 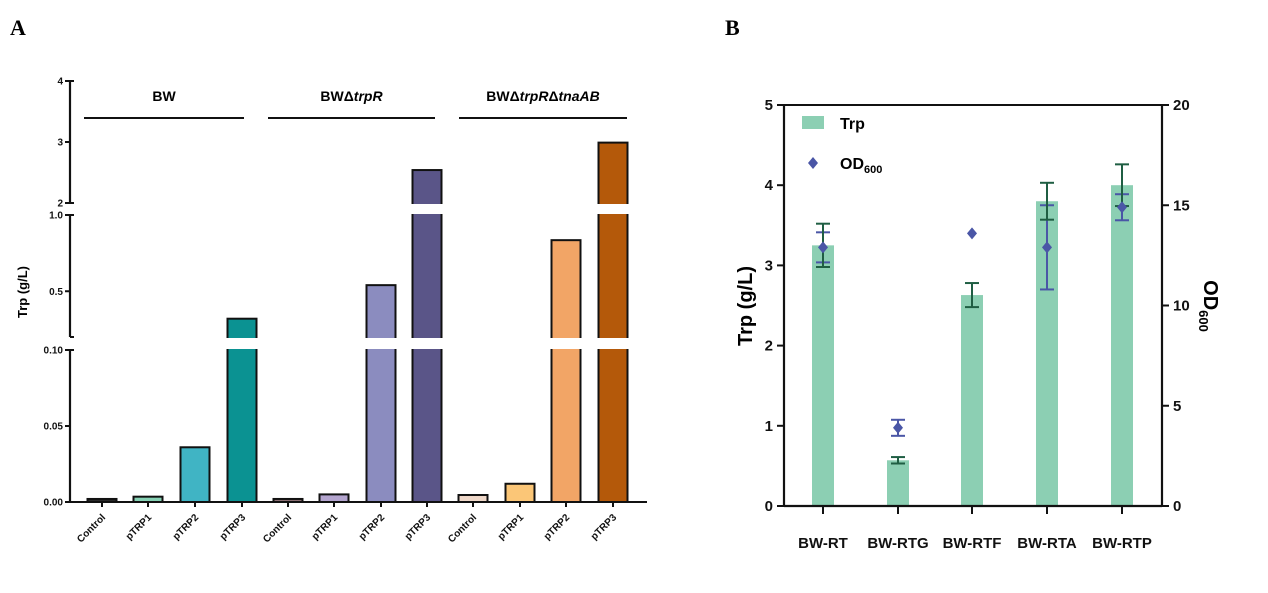 What do you see at coordinates (897, 543) in the screenshot?
I see `x-tick-label: BW-RTG` at bounding box center [897, 543].